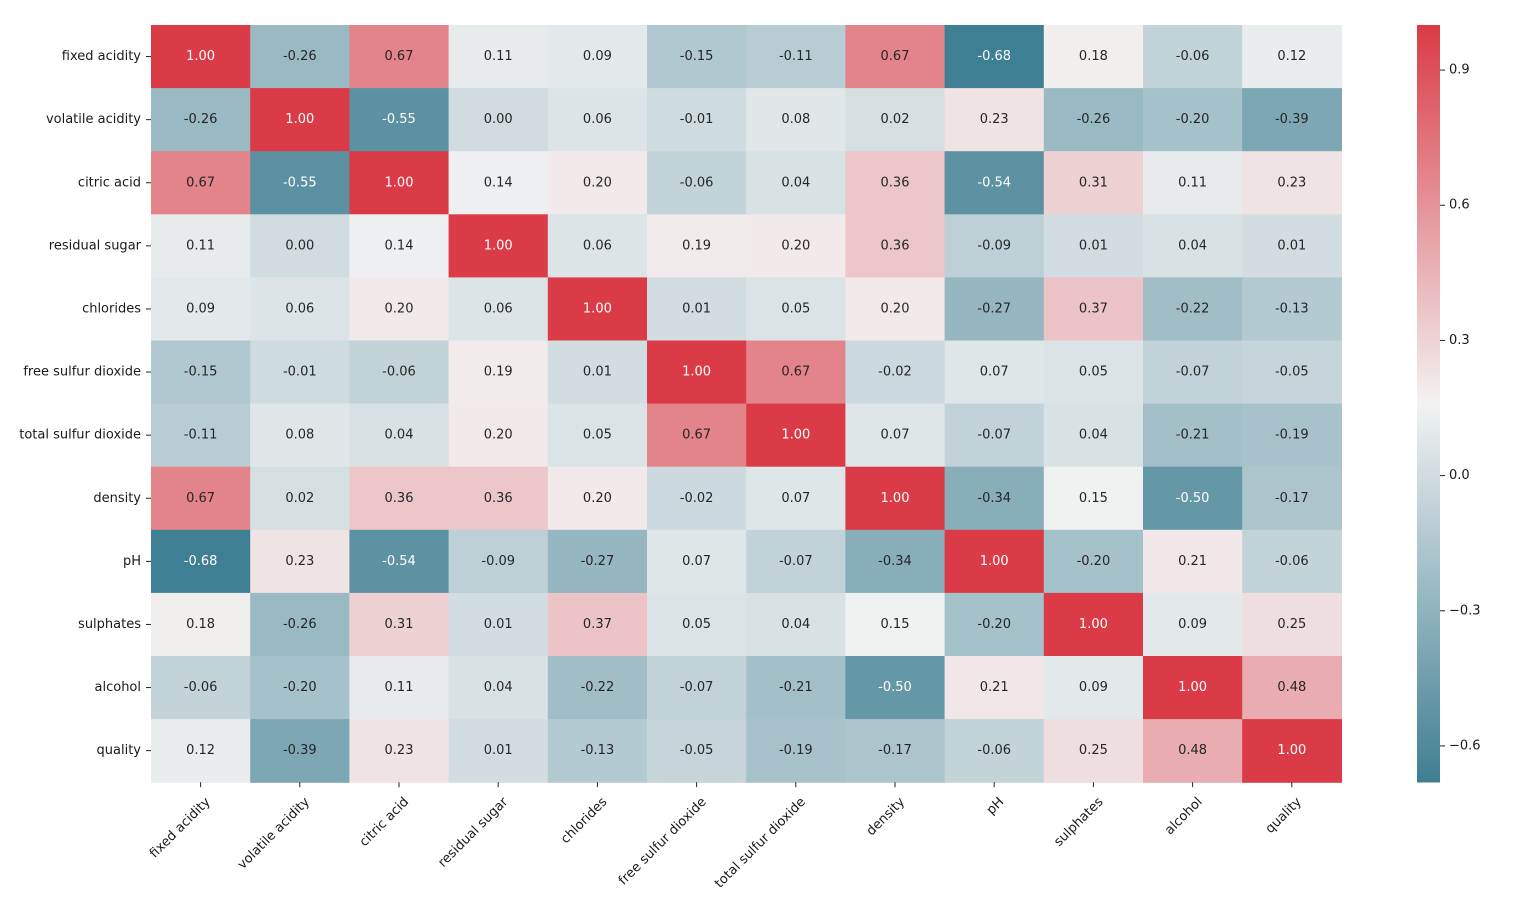  What do you see at coordinates (498, 561) in the screenshot?
I see `cell-value-pH-residual-sugar: -0.09` at bounding box center [498, 561].